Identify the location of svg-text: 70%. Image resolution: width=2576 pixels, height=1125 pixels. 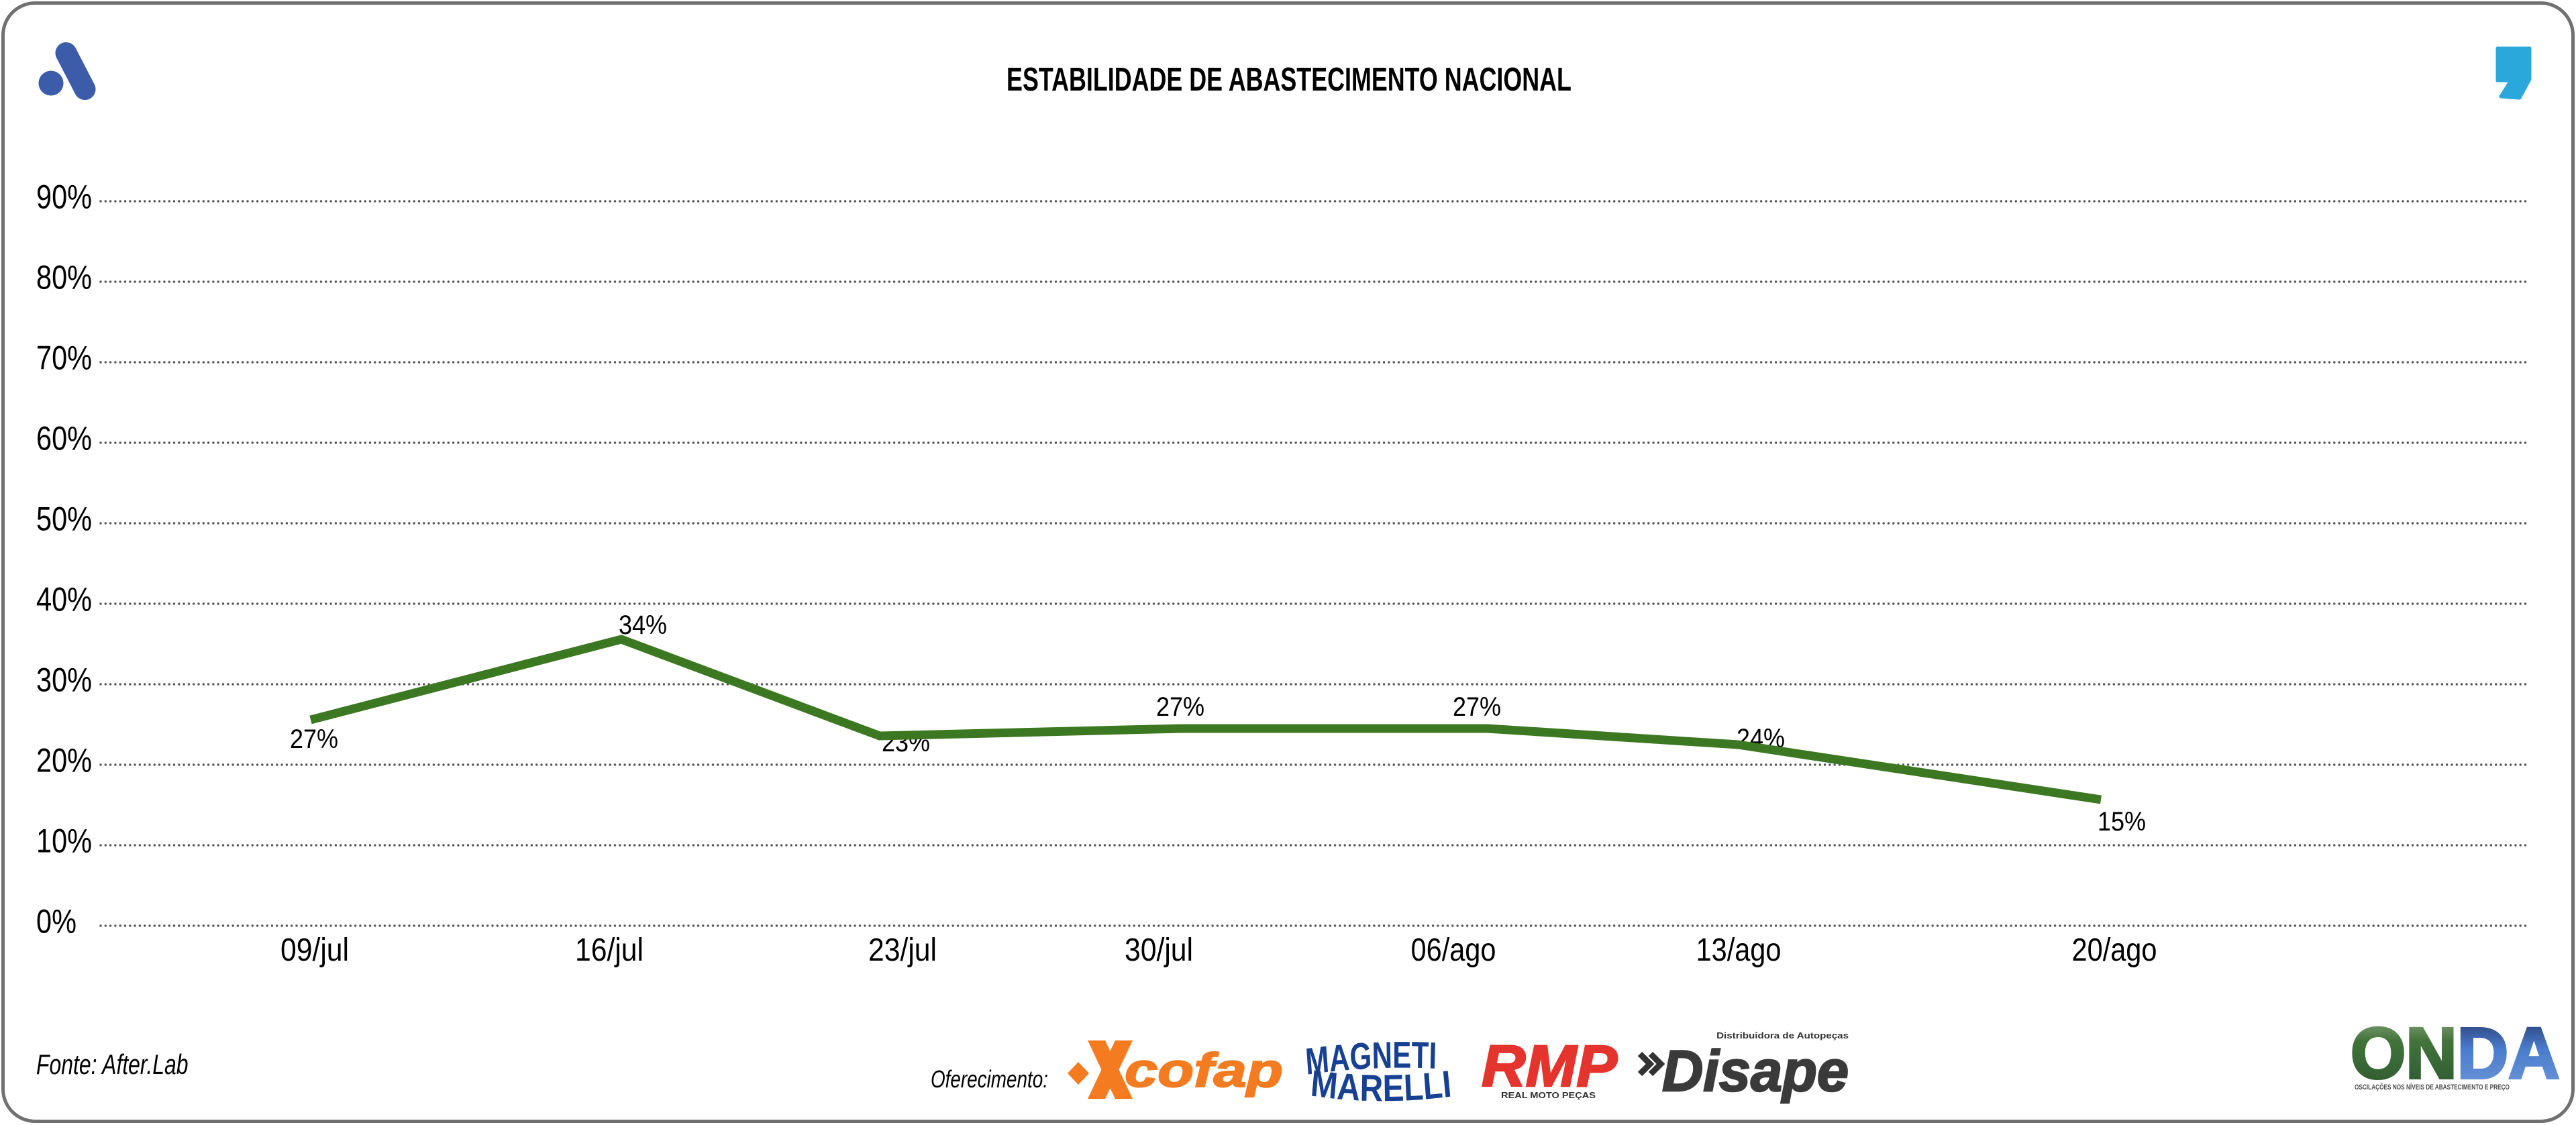
(64, 358).